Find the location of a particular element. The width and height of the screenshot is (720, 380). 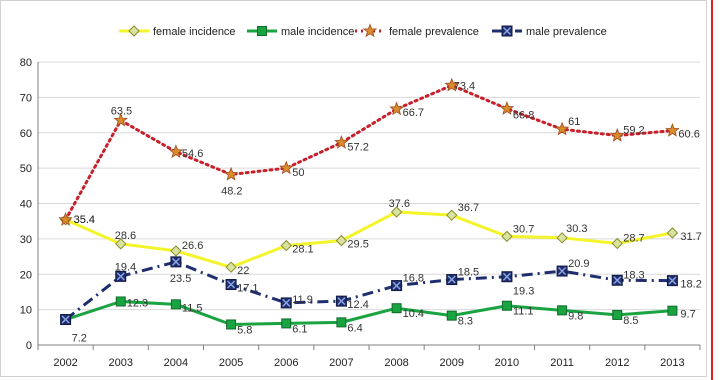

data-label: 28.6 is located at coordinates (125, 236).